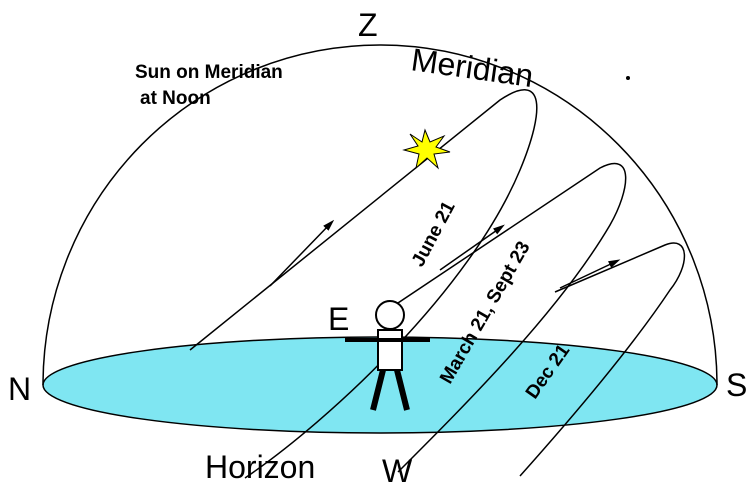  I want to click on south-label: S, so click(736, 385).